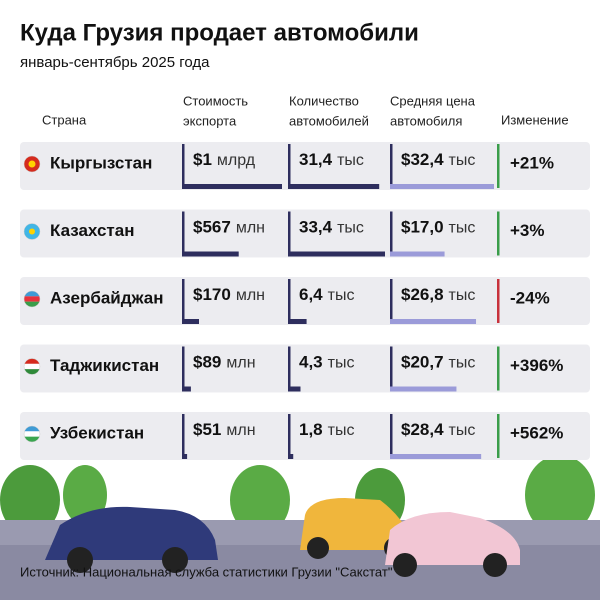 Image resolution: width=600 pixels, height=600 pixels. Describe the element at coordinates (536, 432) in the screenshot. I see `change-value: +562%` at that location.